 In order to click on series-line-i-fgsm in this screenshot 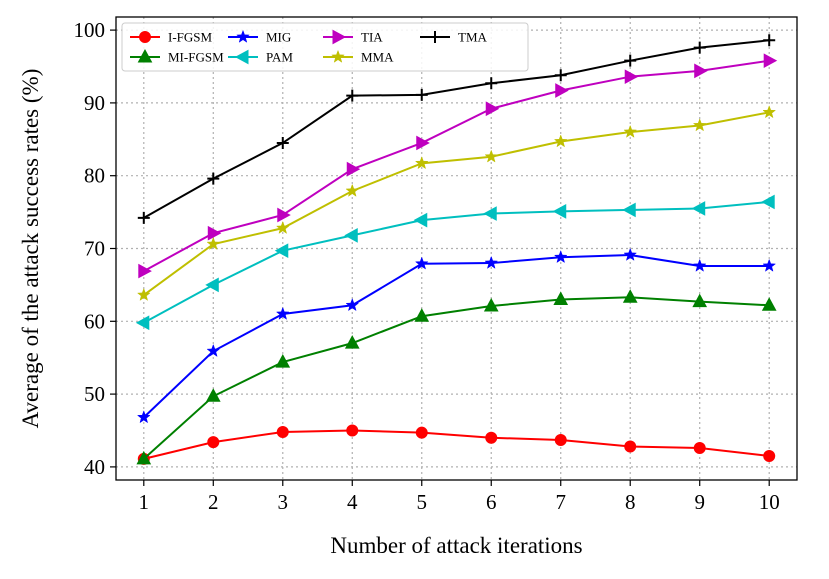, I will do `click(456, 444)`.